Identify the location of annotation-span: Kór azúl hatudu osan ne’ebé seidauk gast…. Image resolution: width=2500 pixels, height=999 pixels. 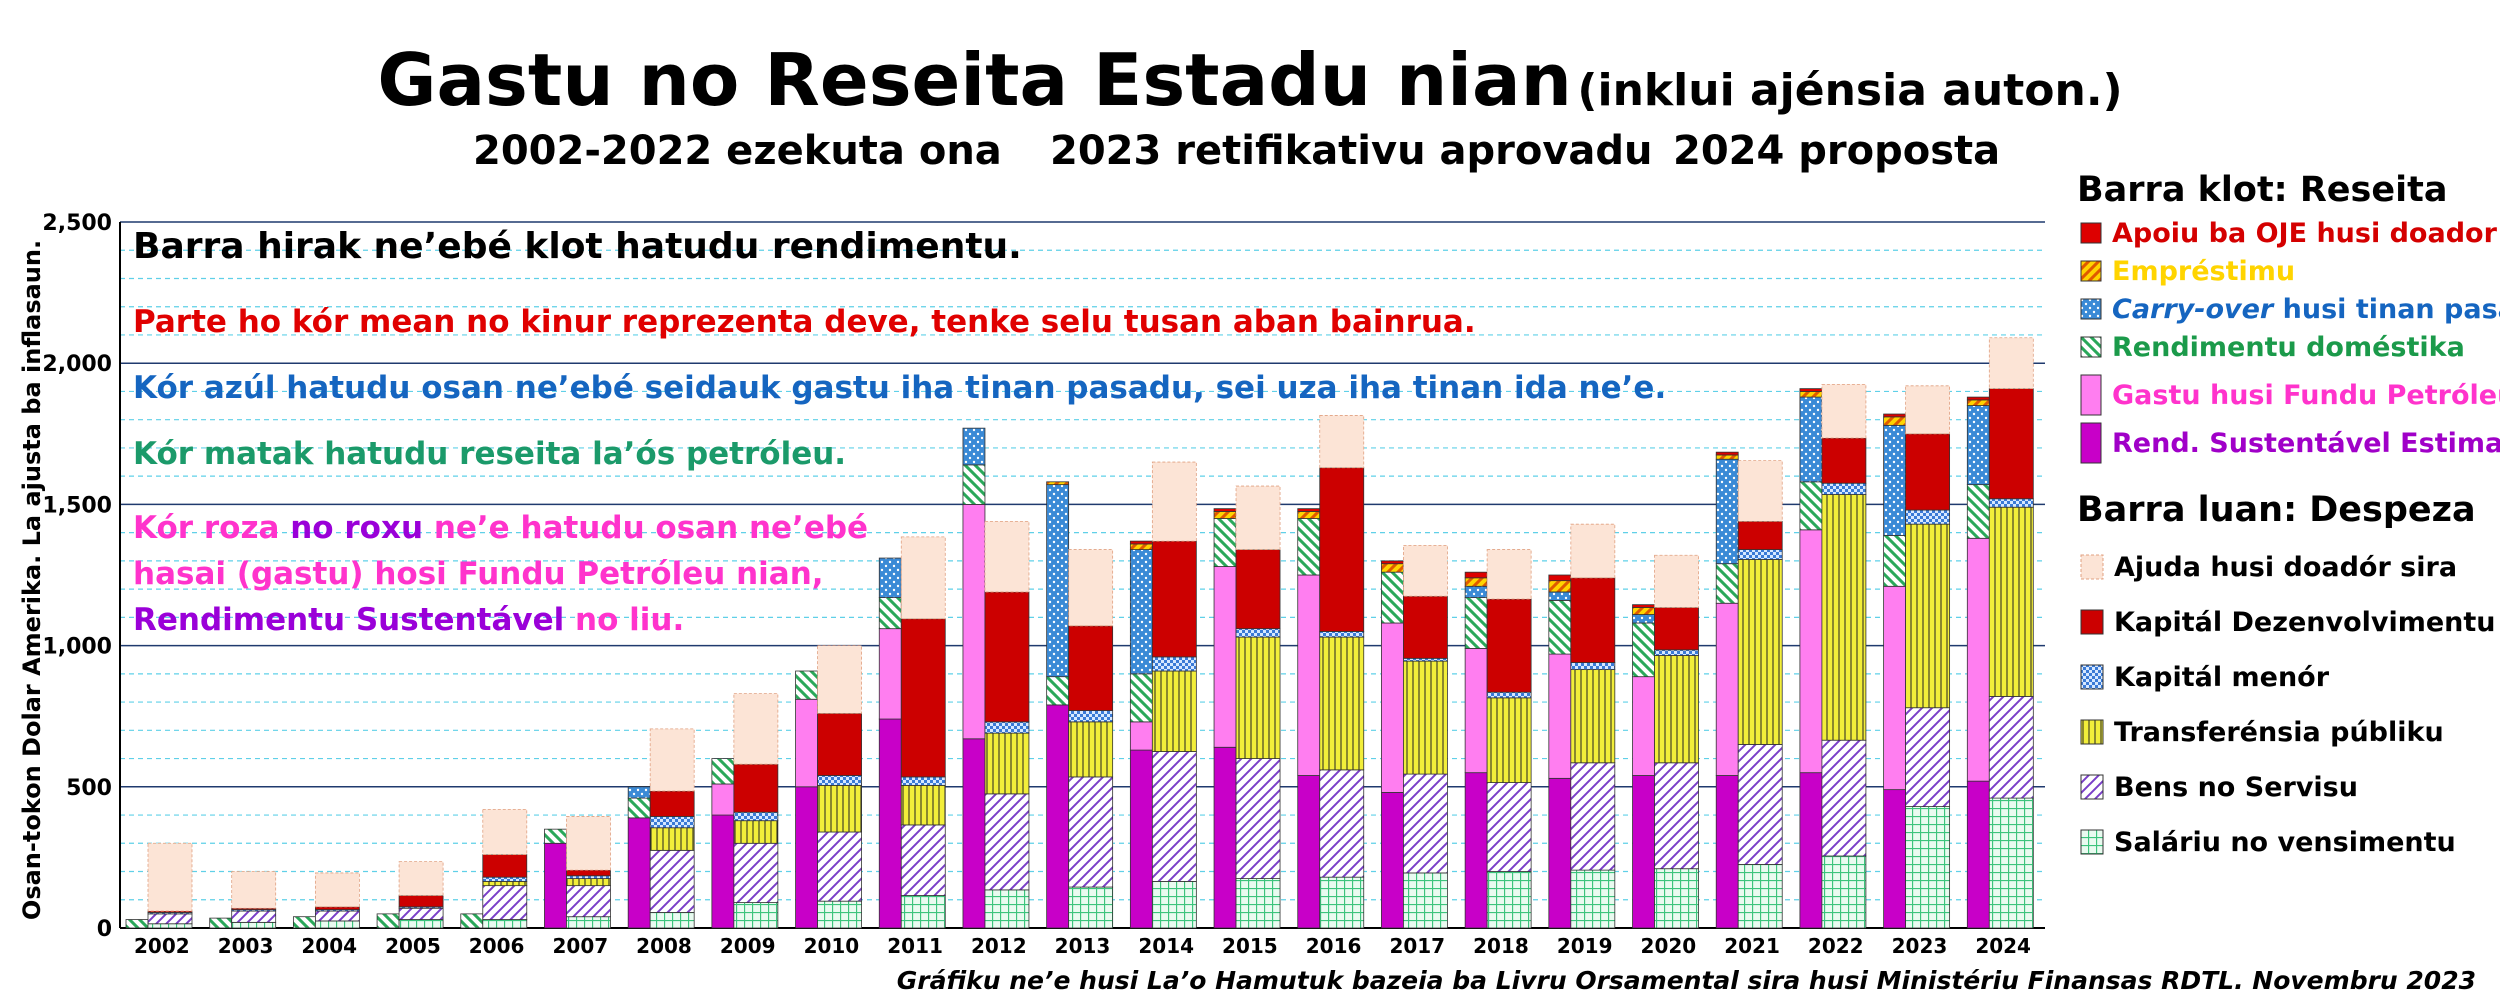
(899, 388).